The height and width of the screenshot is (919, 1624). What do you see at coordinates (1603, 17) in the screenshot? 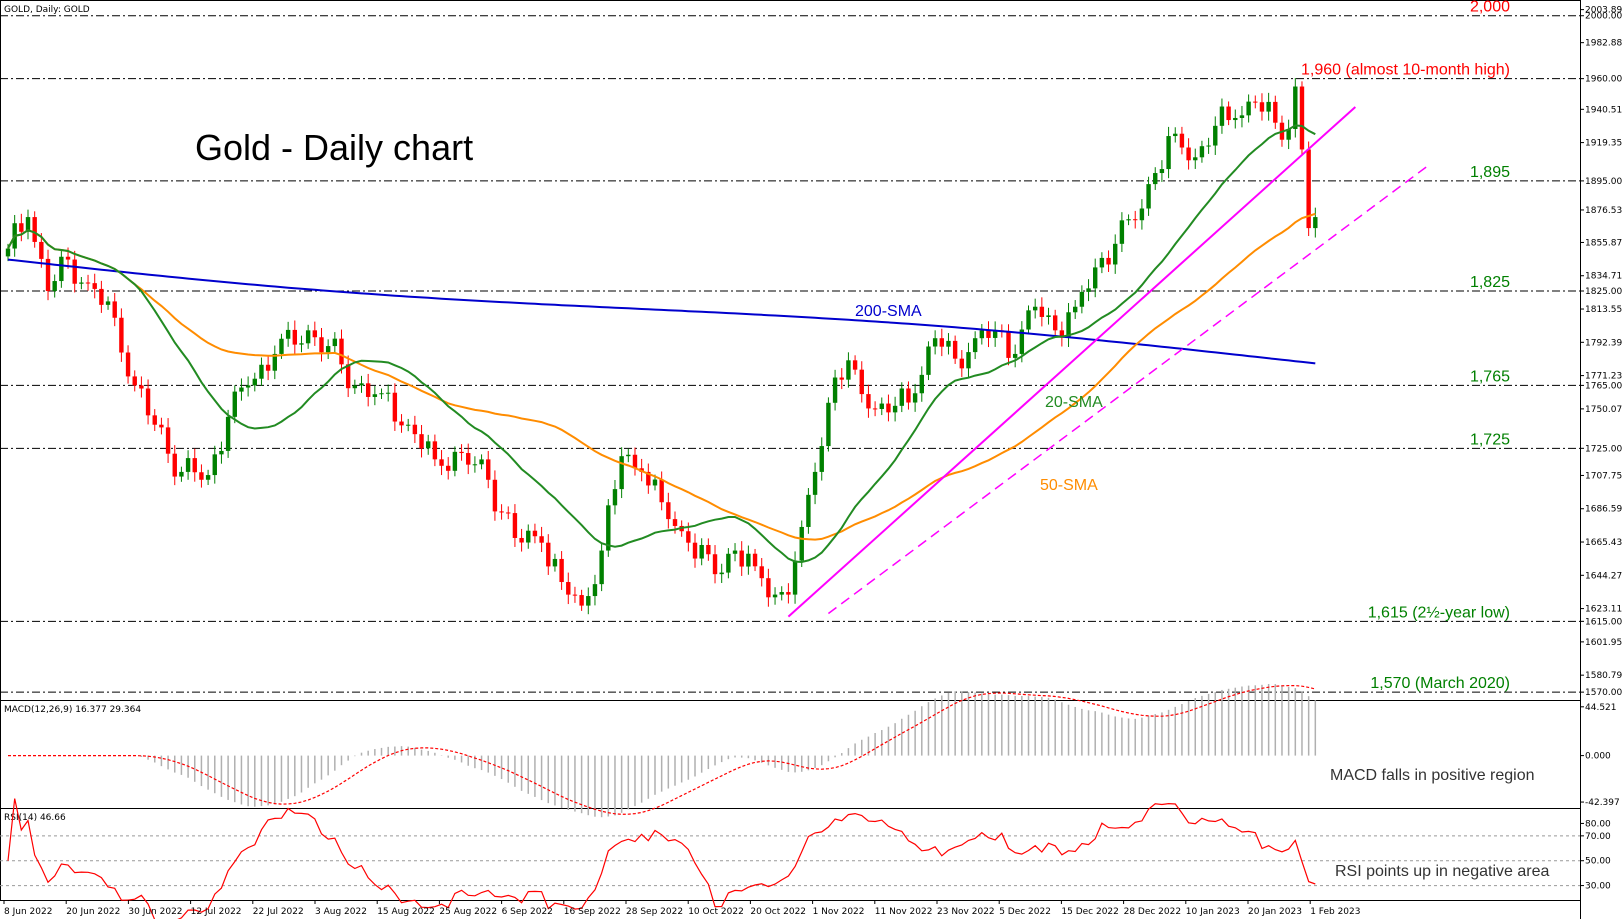
I see `price-tick-label: 2000.00` at bounding box center [1603, 17].